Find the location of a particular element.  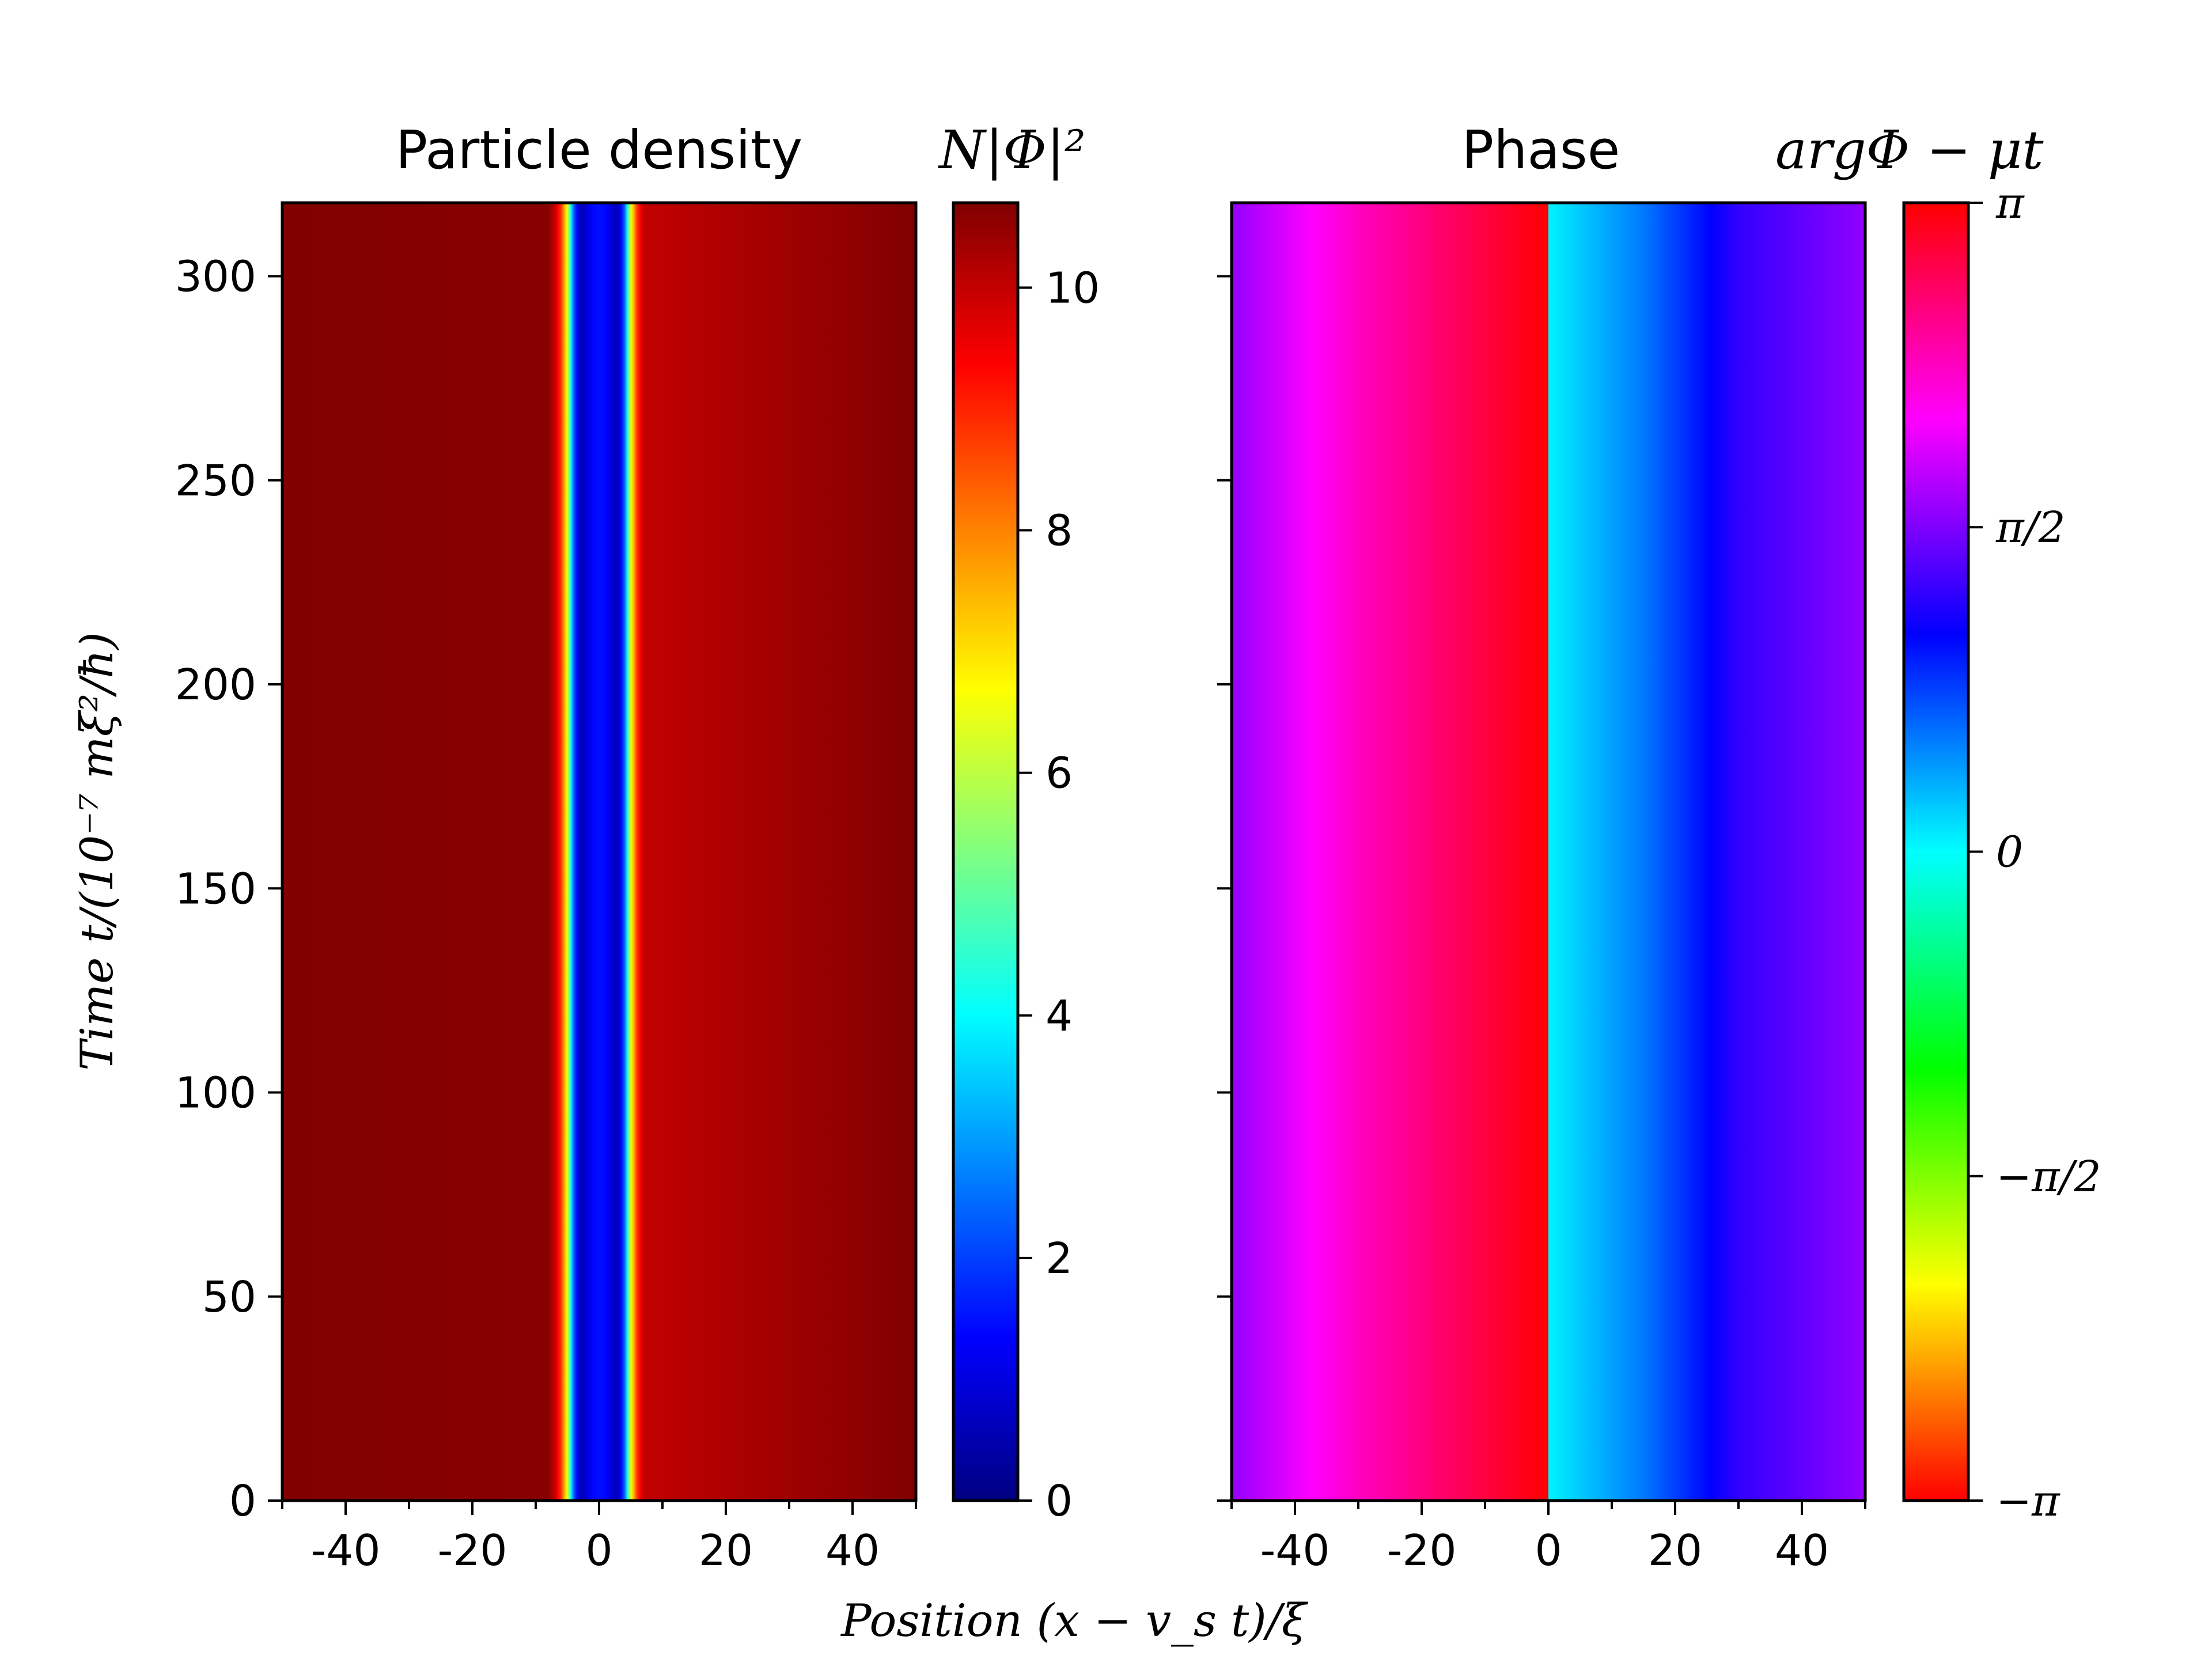

phase-cbtick-label: 0 is located at coordinates (2009, 852).